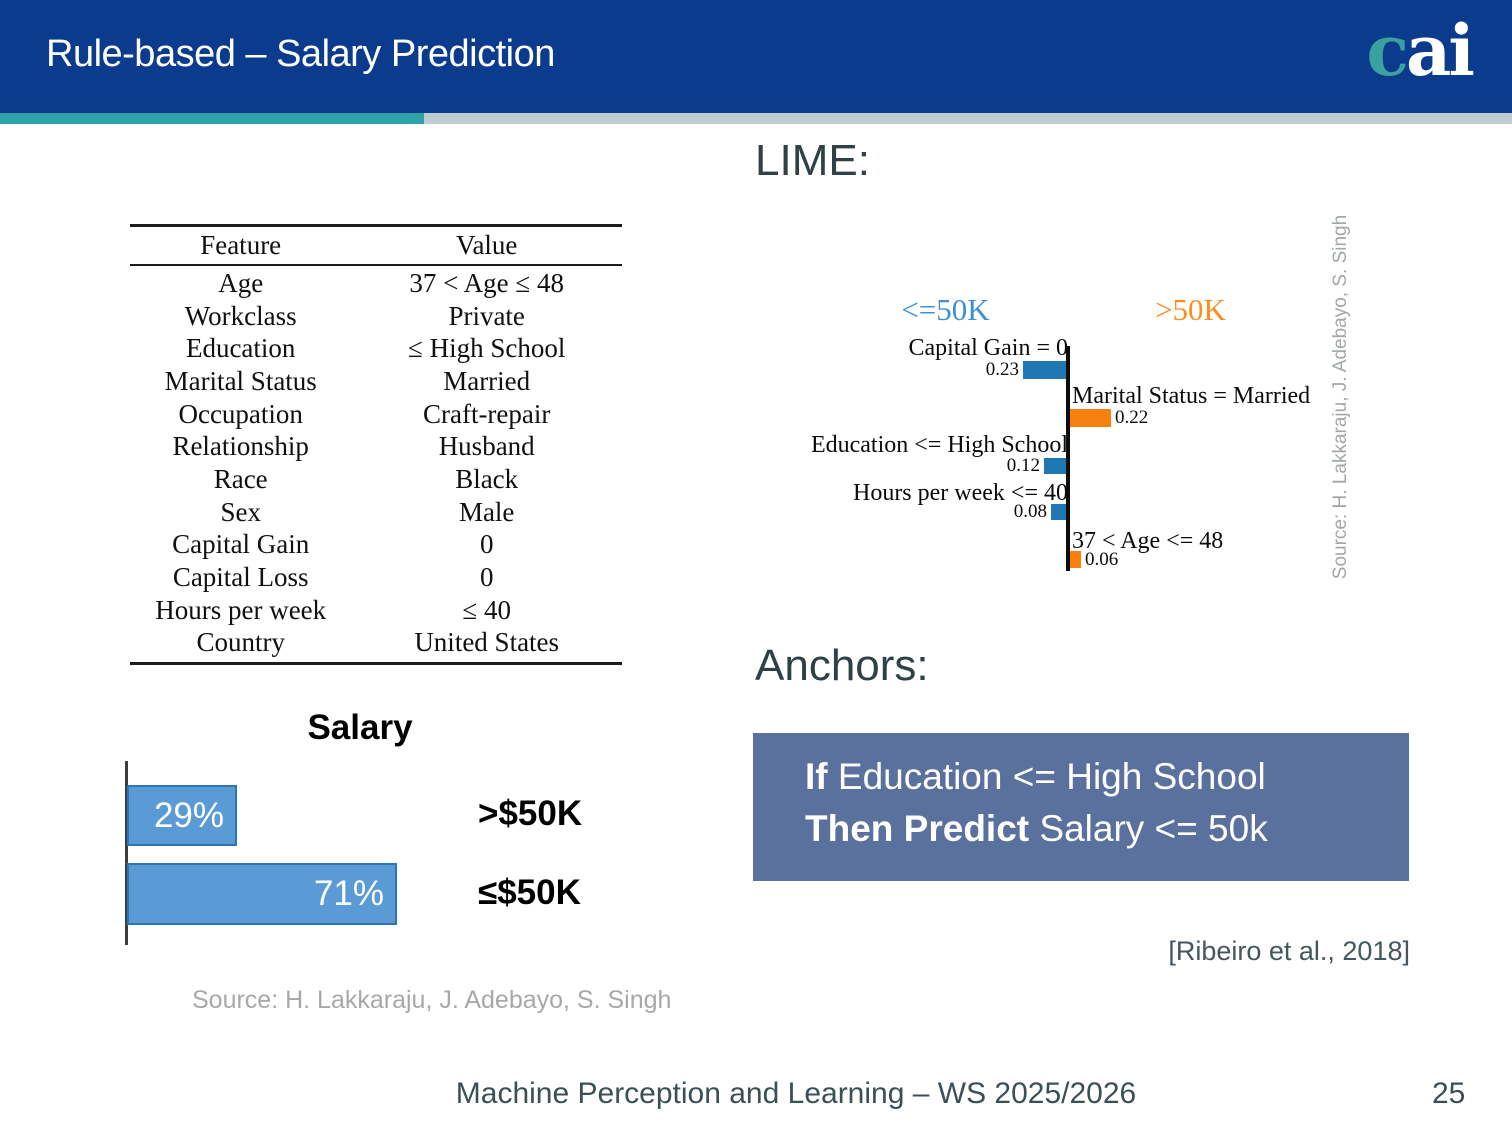  Describe the element at coordinates (376, 577) in the screenshot. I see `feature-table-row: Capital Loss 0` at that location.